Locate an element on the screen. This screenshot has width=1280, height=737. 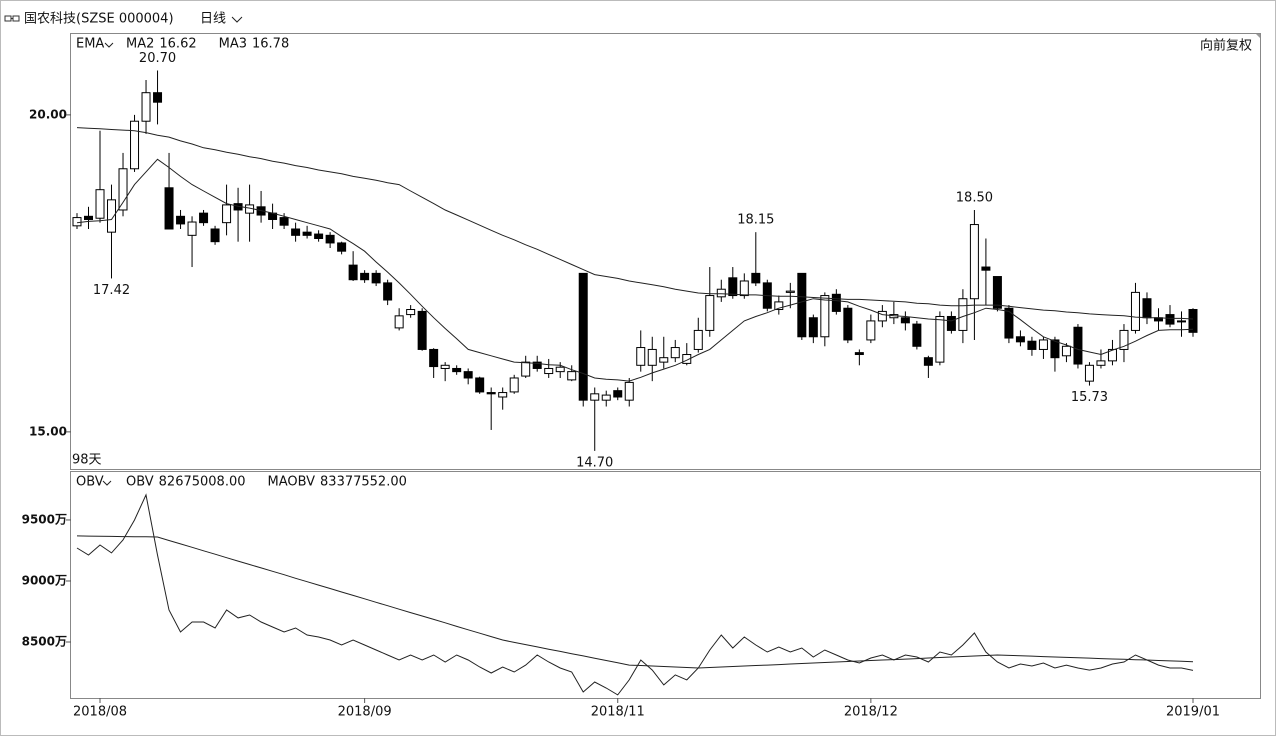
x-tick-label: 2018/12 is located at coordinates (871, 712).